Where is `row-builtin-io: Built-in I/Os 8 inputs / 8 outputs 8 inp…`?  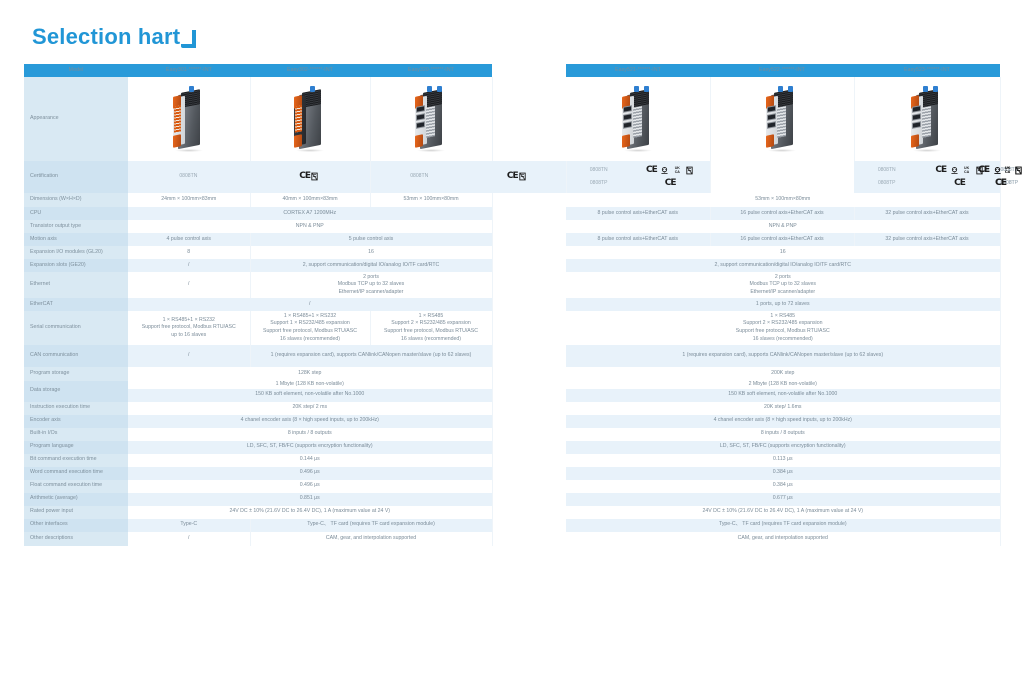
row-builtin-io: Built-in I/Os 8 inputs / 8 outputs 8 inp… is located at coordinates (512, 434).